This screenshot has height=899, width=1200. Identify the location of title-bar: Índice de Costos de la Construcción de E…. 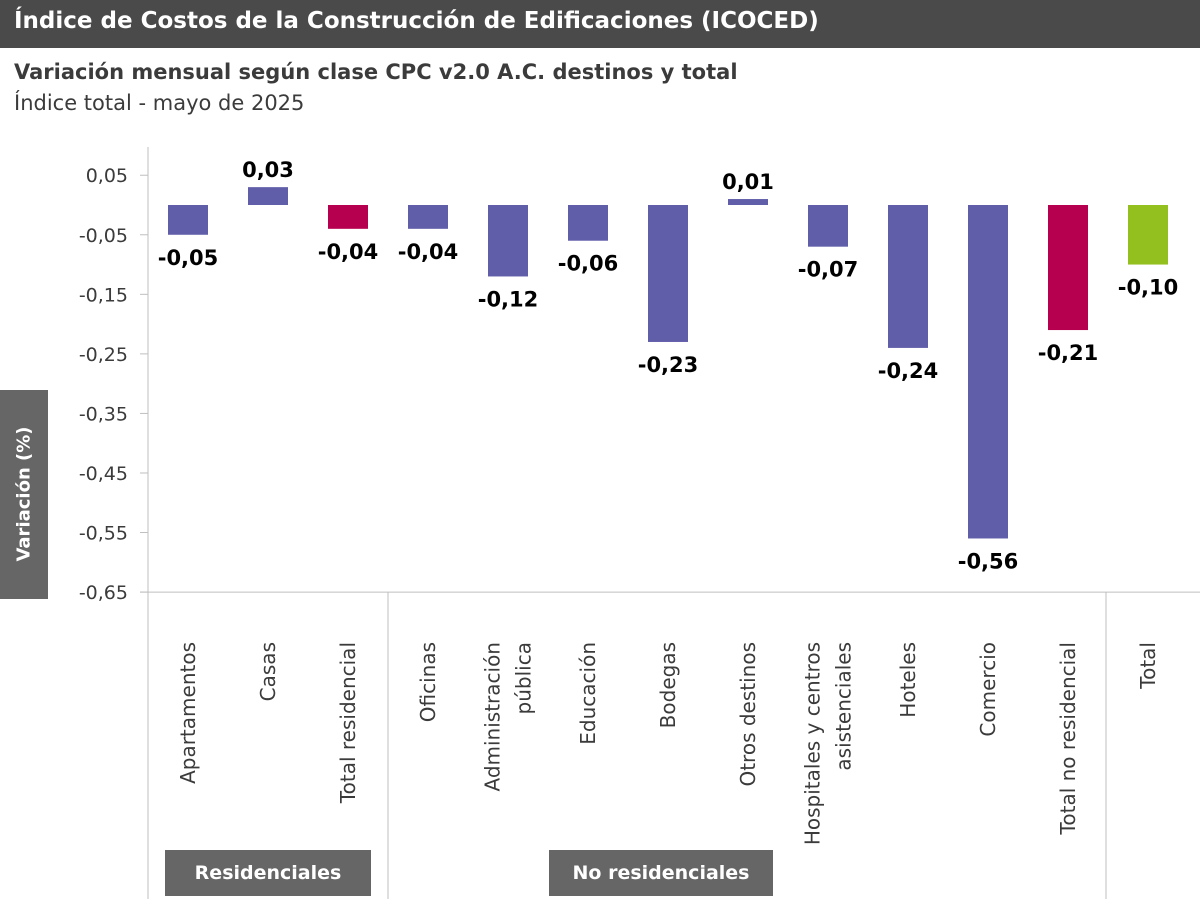
(600, 24).